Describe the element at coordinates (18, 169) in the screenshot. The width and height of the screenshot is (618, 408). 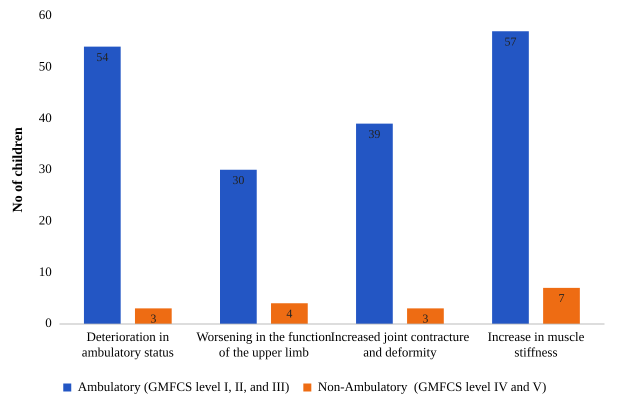
I see `y-axis-title: No of children` at that location.